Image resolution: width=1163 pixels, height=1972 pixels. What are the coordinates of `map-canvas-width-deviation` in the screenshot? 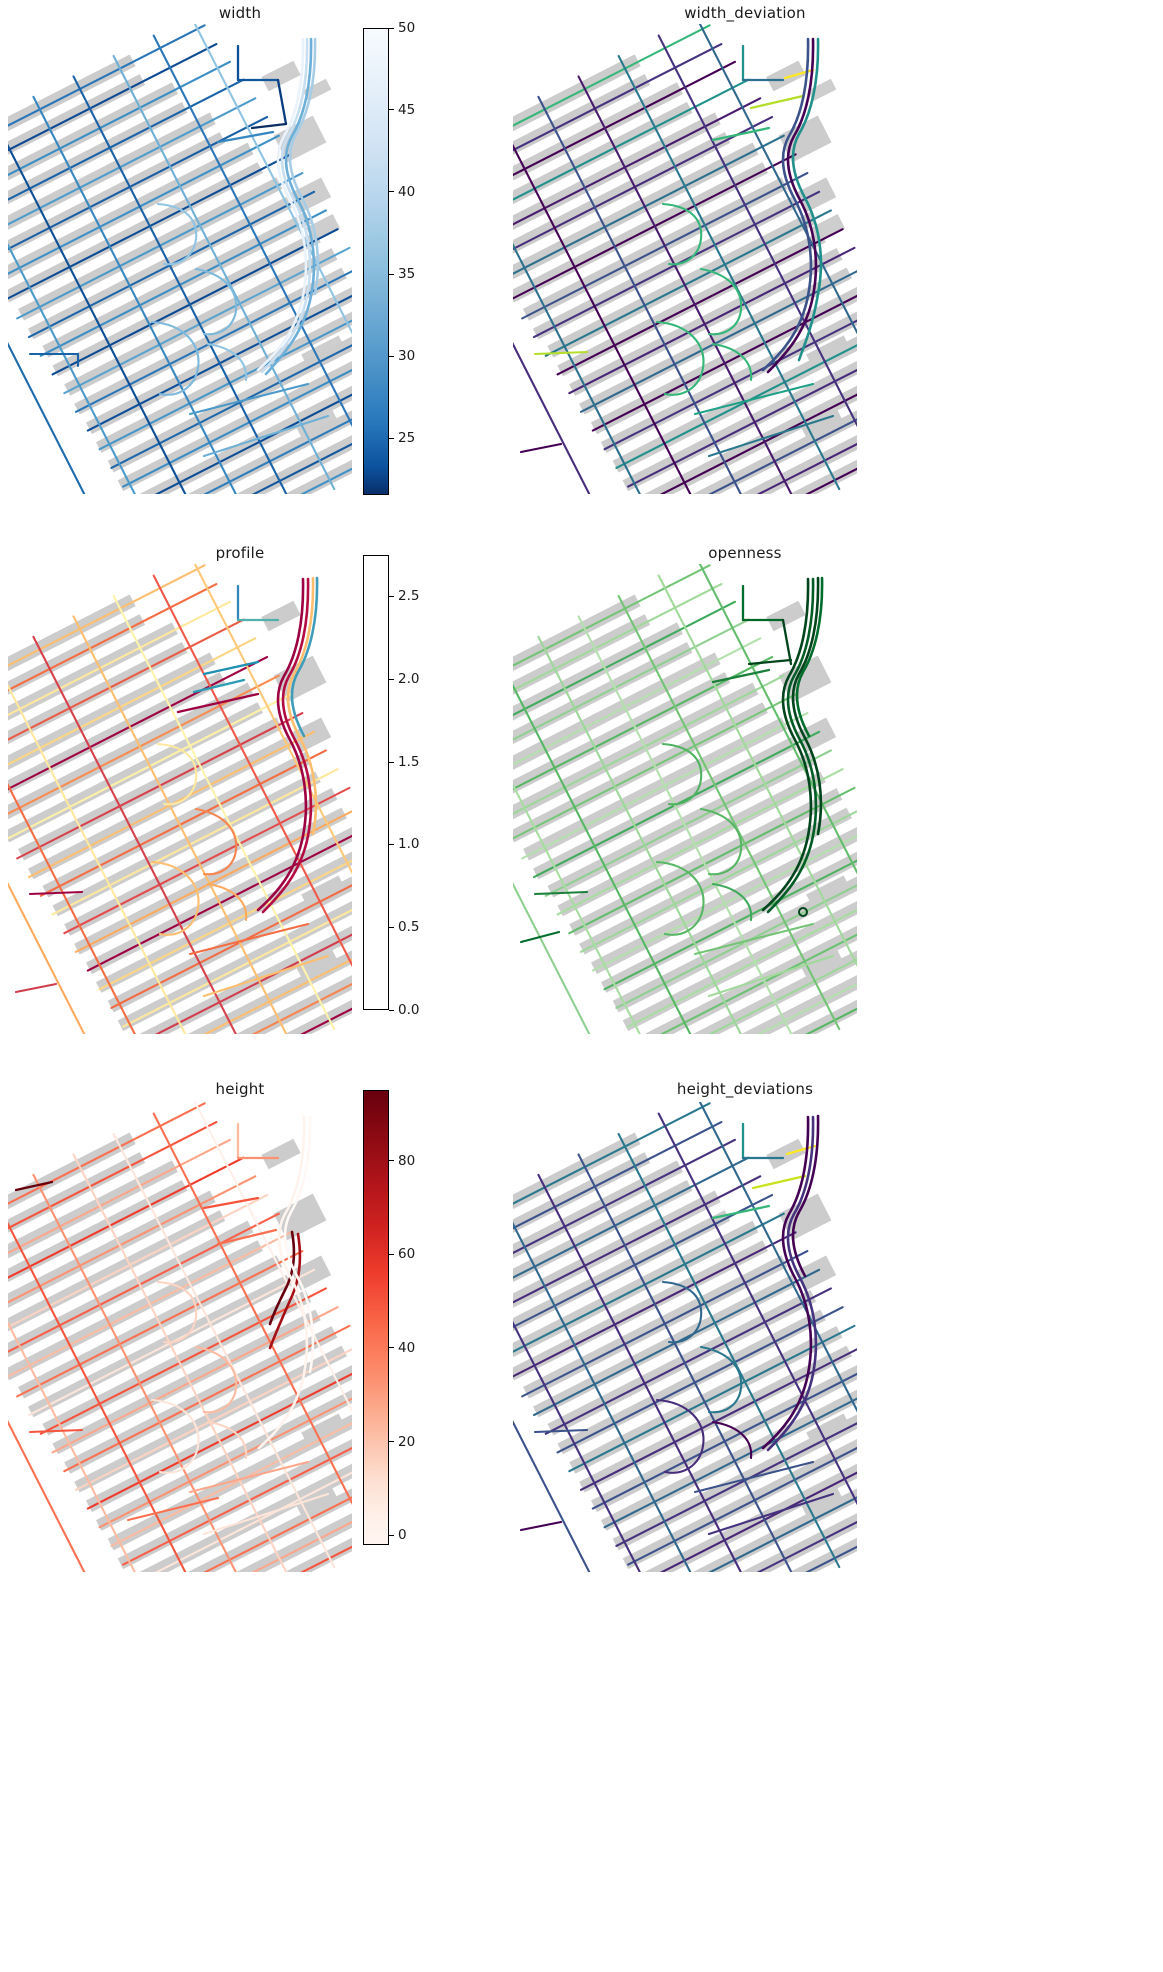 It's located at (685, 259).